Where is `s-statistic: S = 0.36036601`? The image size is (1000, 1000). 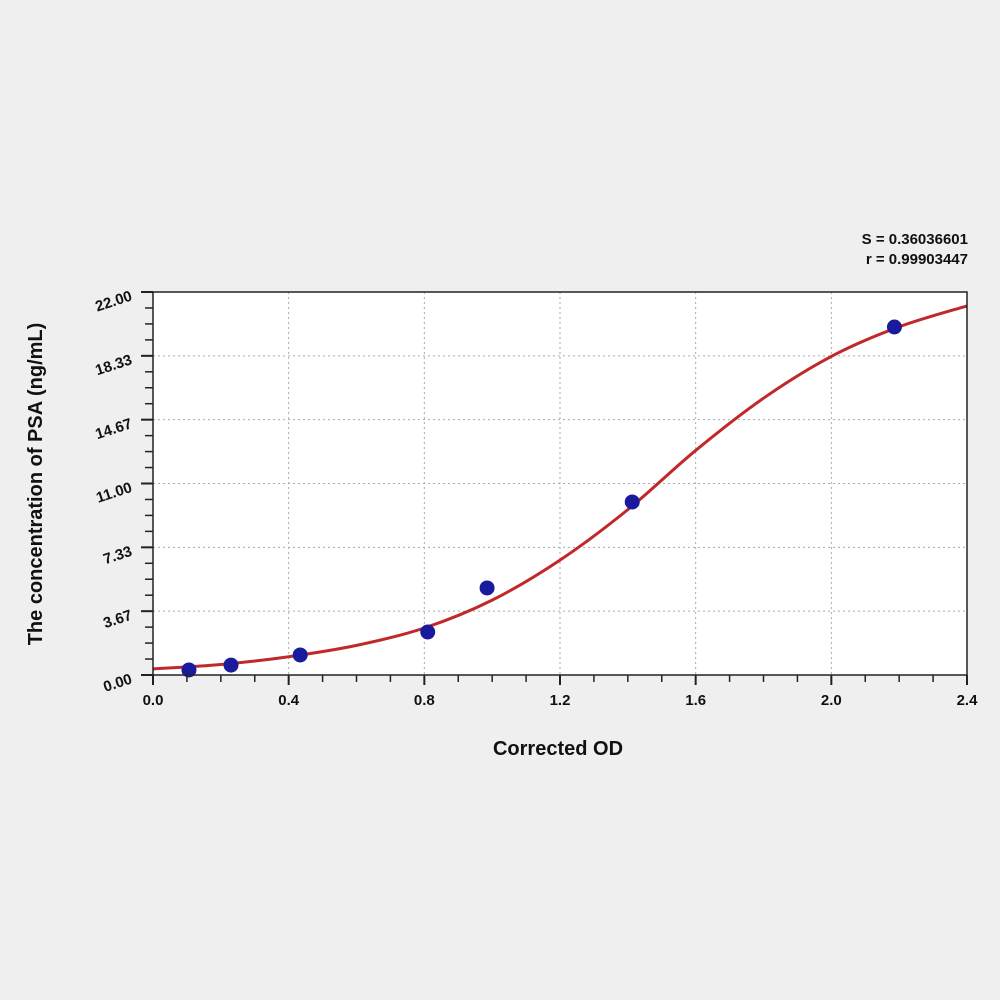 s-statistic: S = 0.36036601 is located at coordinates (914, 239).